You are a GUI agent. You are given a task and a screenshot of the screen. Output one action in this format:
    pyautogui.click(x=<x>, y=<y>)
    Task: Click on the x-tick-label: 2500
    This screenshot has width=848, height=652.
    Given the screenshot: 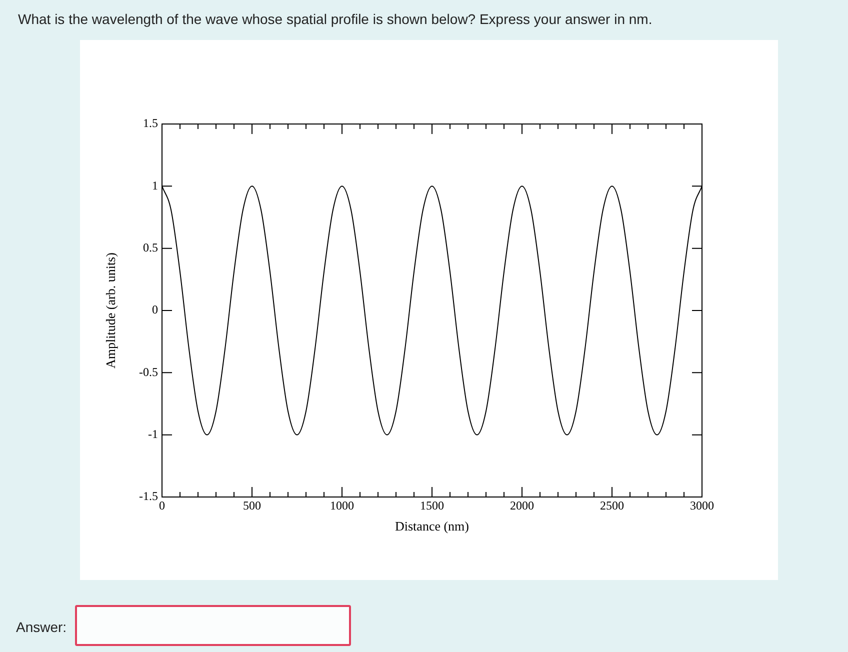 What is the action you would take?
    pyautogui.click(x=612, y=505)
    